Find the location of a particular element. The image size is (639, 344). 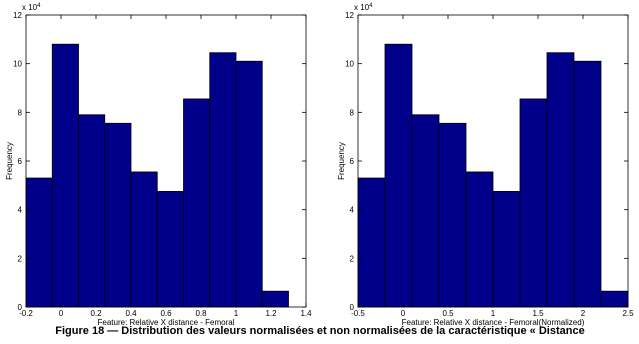

x-tick-label: -0.2 is located at coordinates (26, 313).